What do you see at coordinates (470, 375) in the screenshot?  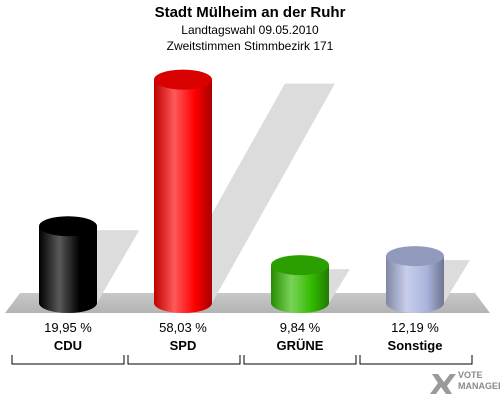 I see `logo-line1: VOTE` at bounding box center [470, 375].